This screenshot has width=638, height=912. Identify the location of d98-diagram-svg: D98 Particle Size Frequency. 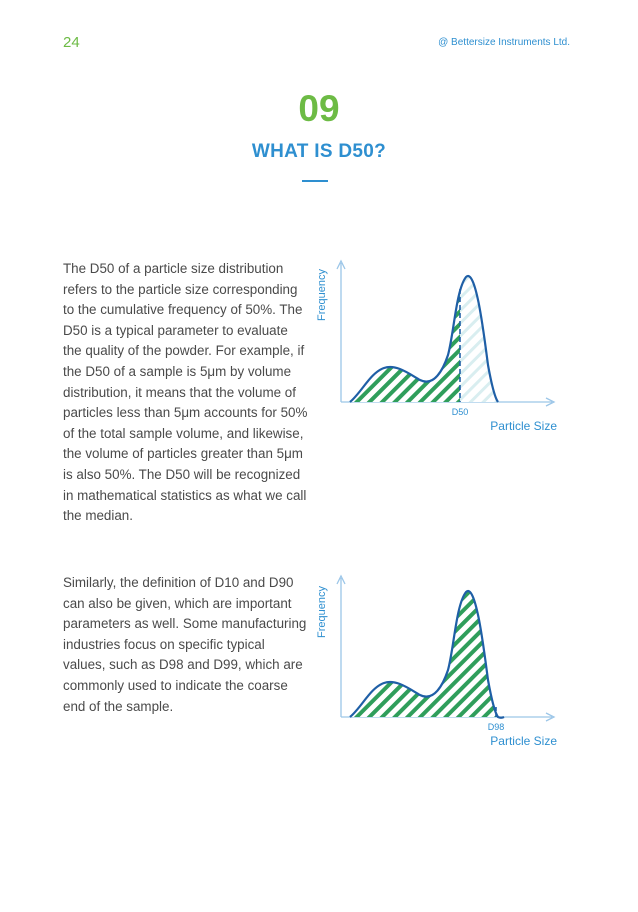
(436, 661).